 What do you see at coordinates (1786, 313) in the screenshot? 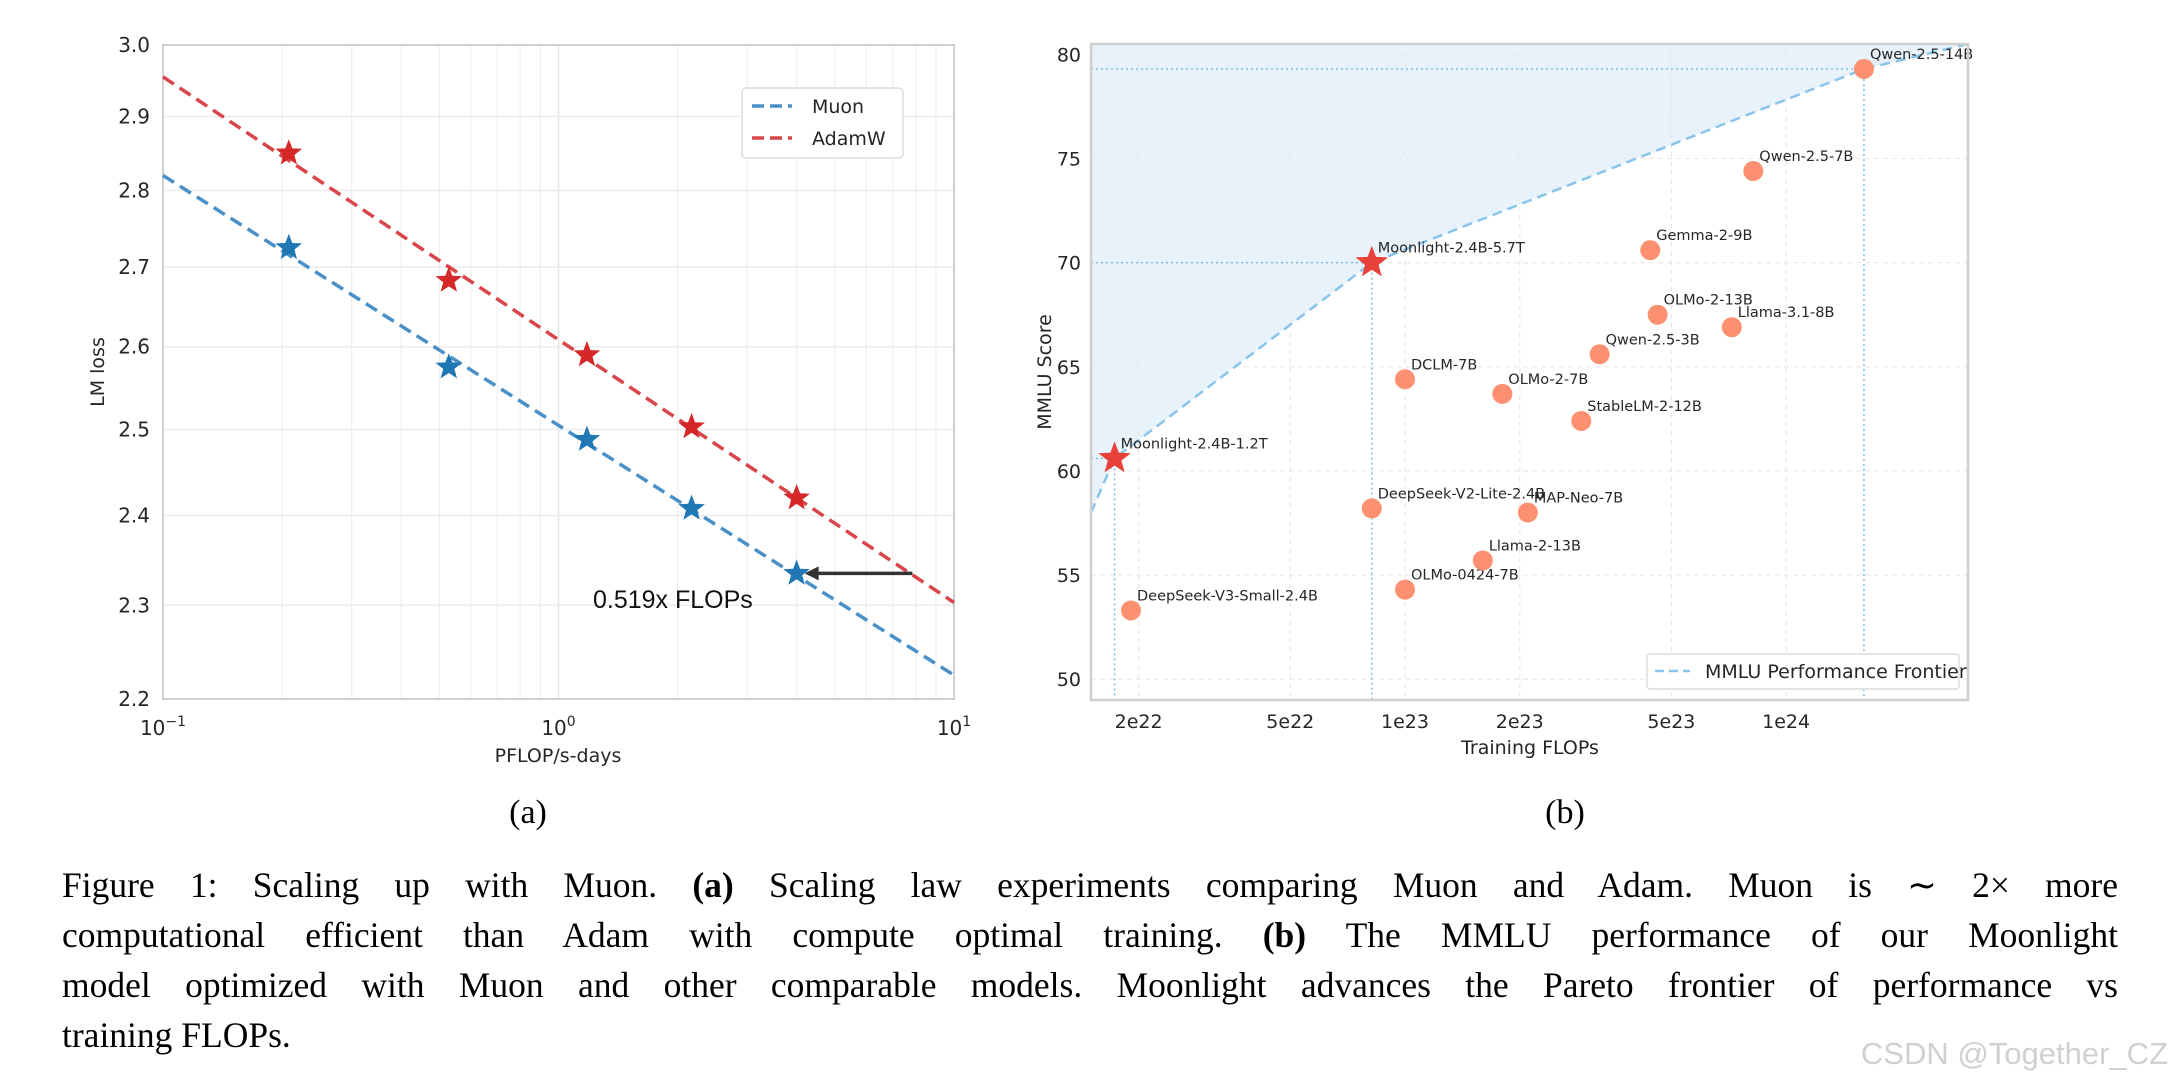
I see `point-label: Llama-3.1-8B` at bounding box center [1786, 313].